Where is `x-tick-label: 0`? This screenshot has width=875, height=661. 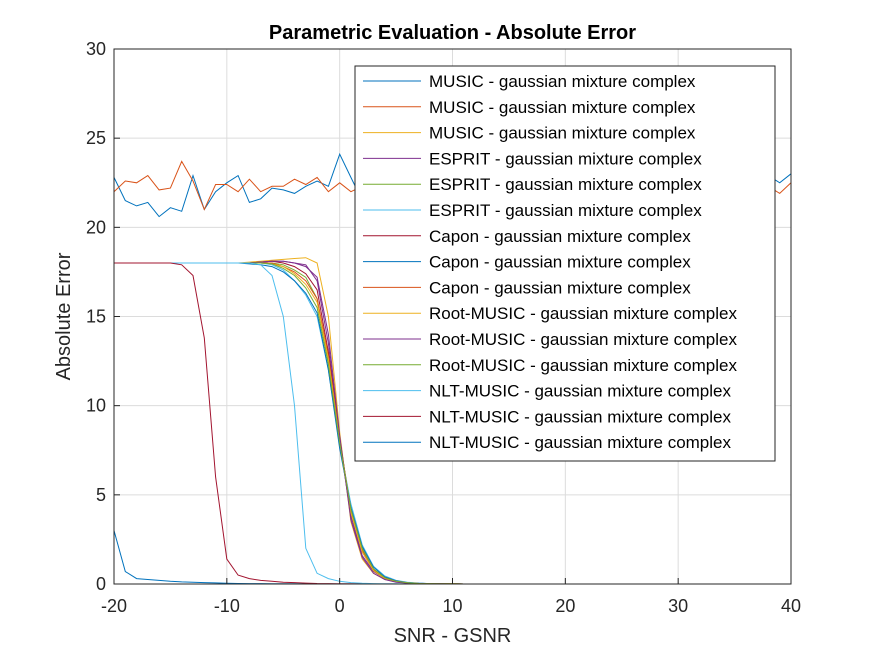
x-tick-label: 0 is located at coordinates (340, 606).